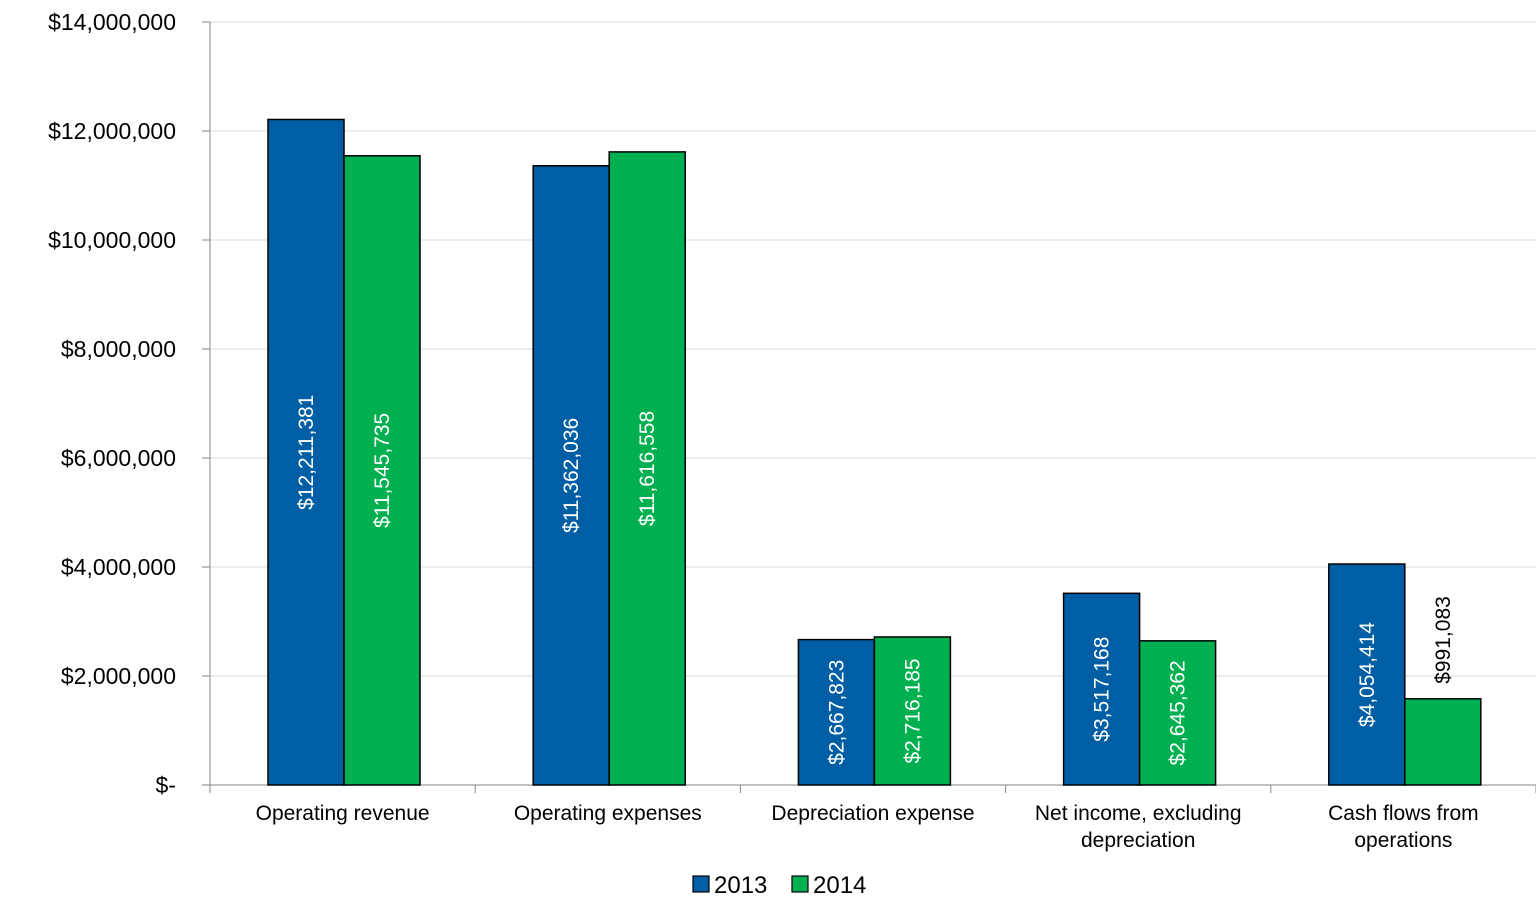  What do you see at coordinates (343, 813) in the screenshot?
I see `category-label: Operating revenue` at bounding box center [343, 813].